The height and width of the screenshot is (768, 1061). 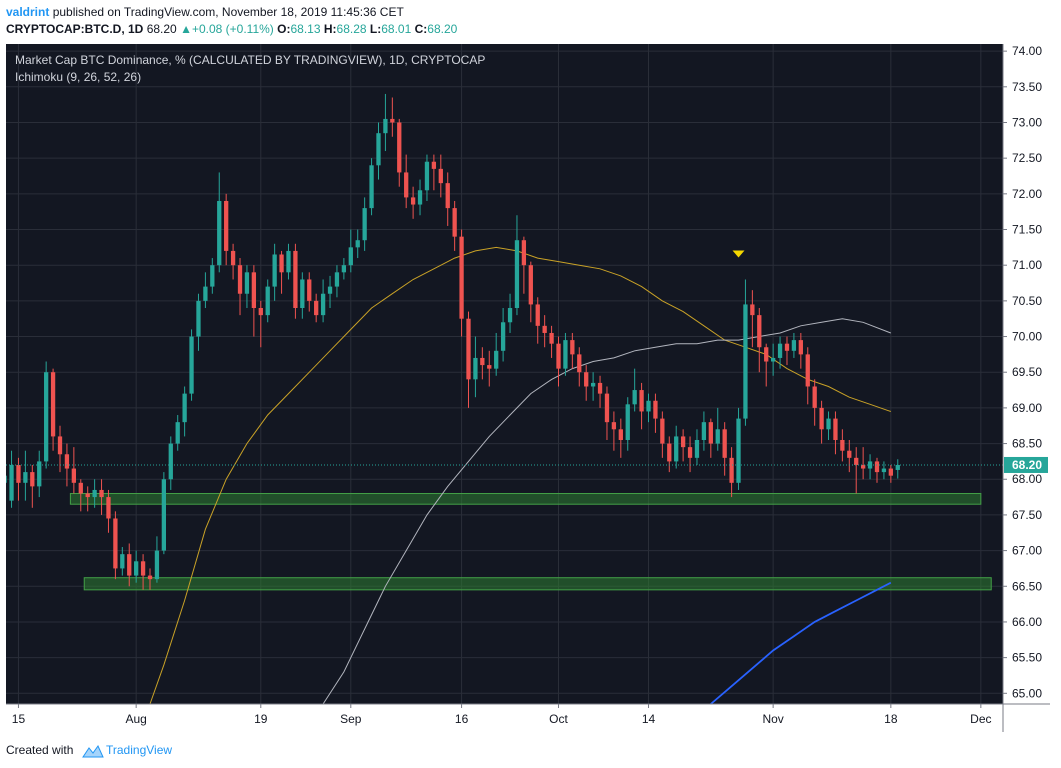 What do you see at coordinates (1026, 388) in the screenshot?
I see `price-axis` at bounding box center [1026, 388].